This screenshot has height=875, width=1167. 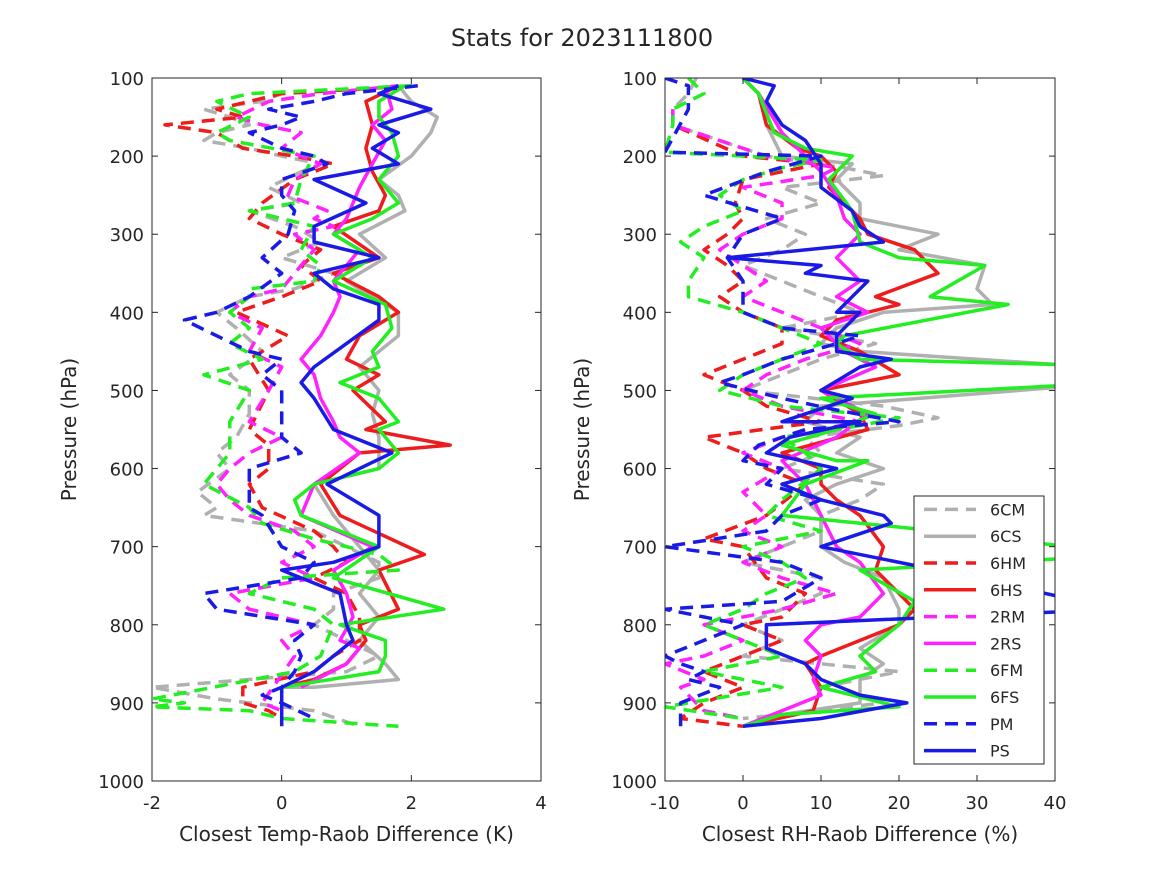 I want to click on rh-xtick-label: 40, so click(x=1055, y=803).